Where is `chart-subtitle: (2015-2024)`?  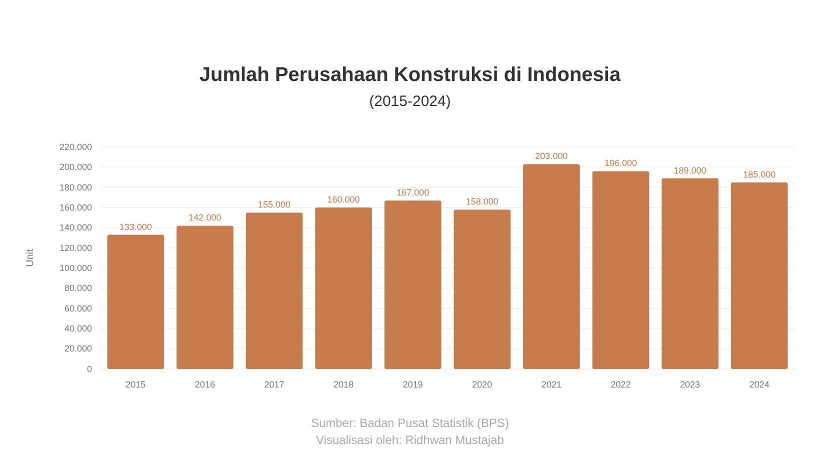 chart-subtitle: (2015-2024) is located at coordinates (410, 101).